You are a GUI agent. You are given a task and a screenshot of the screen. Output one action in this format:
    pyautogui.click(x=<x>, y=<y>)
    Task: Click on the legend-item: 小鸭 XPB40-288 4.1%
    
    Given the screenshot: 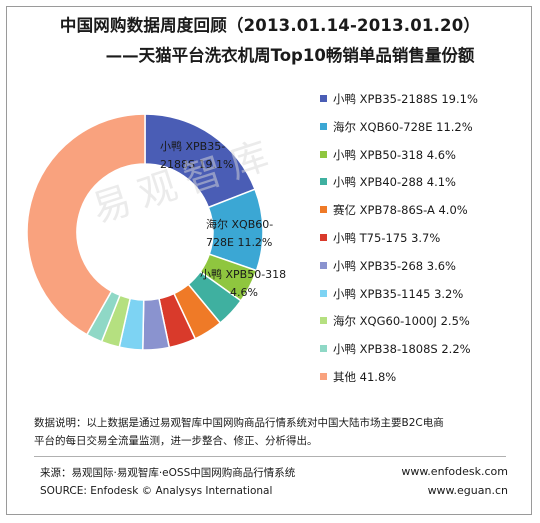 What is the action you would take?
    pyautogui.click(x=422, y=189)
    